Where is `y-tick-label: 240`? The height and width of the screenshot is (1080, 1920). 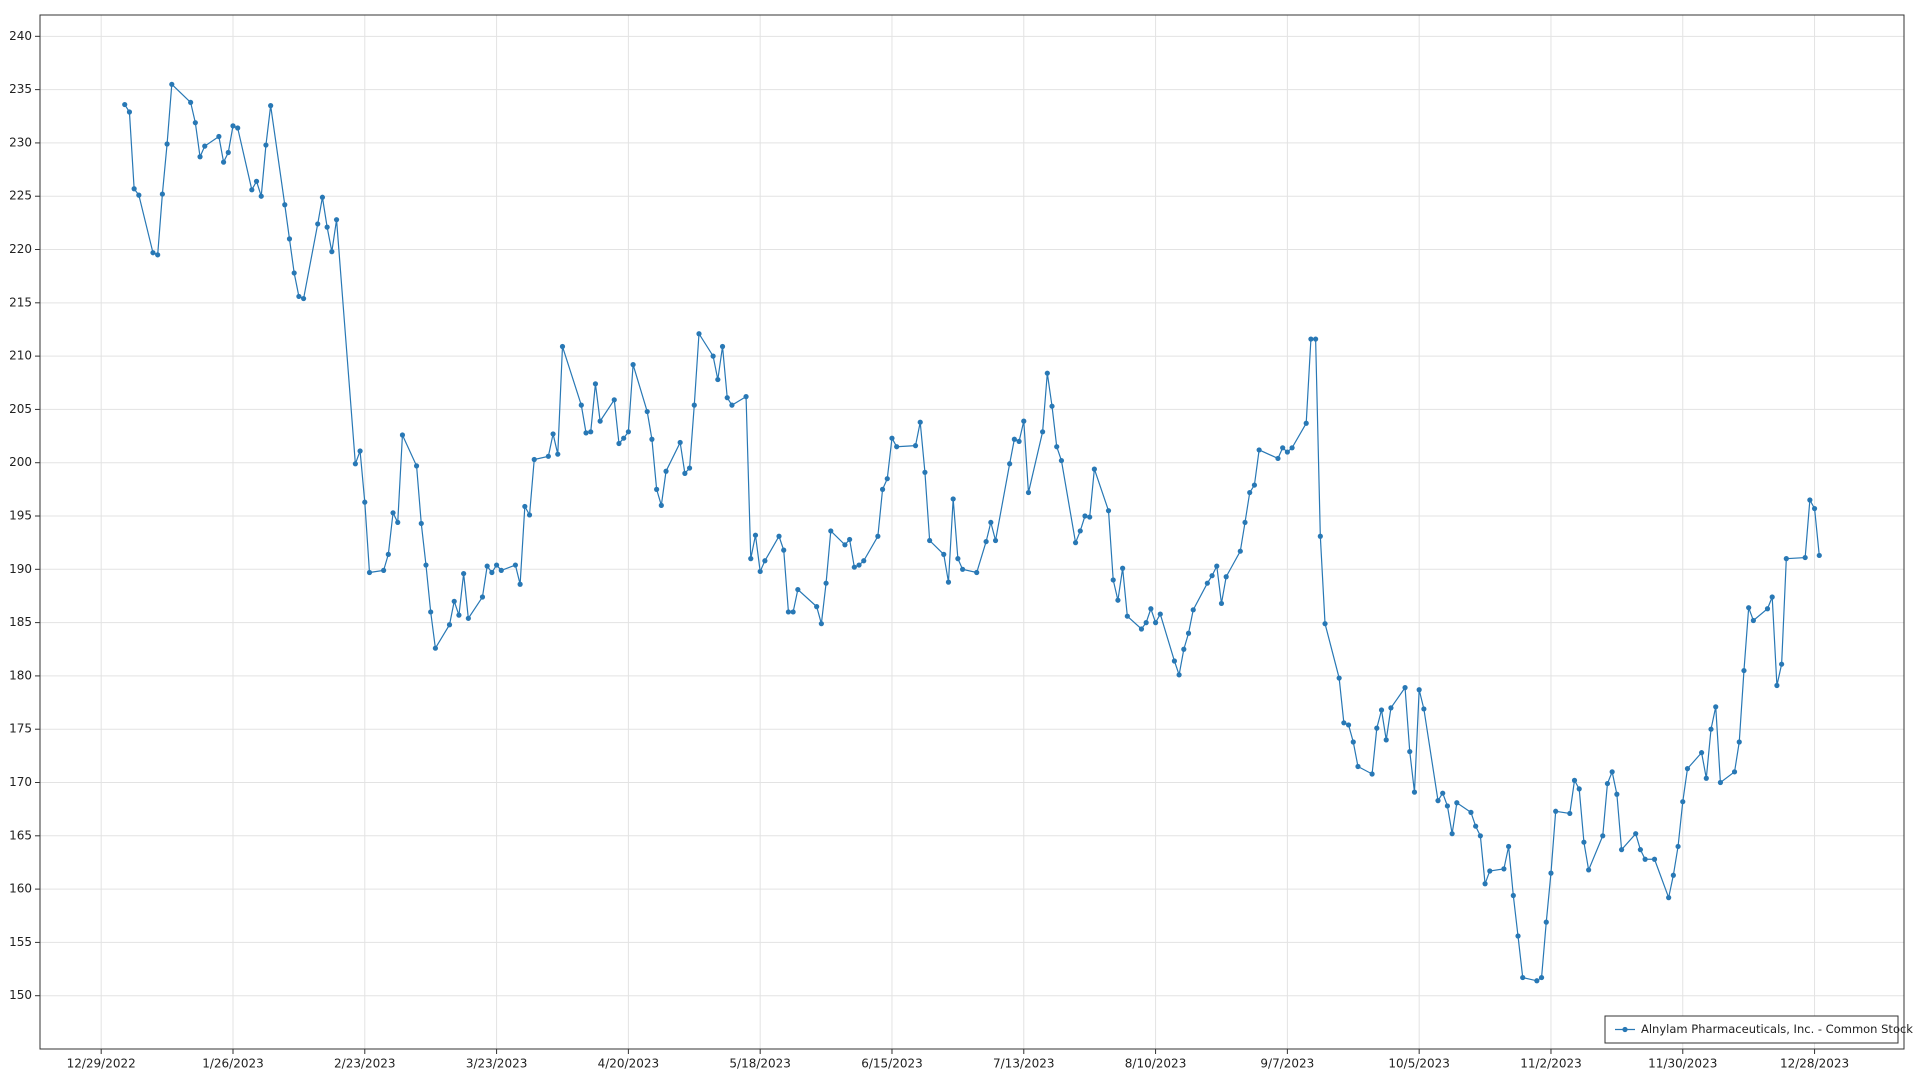 y-tick-label: 240 is located at coordinates (20, 36).